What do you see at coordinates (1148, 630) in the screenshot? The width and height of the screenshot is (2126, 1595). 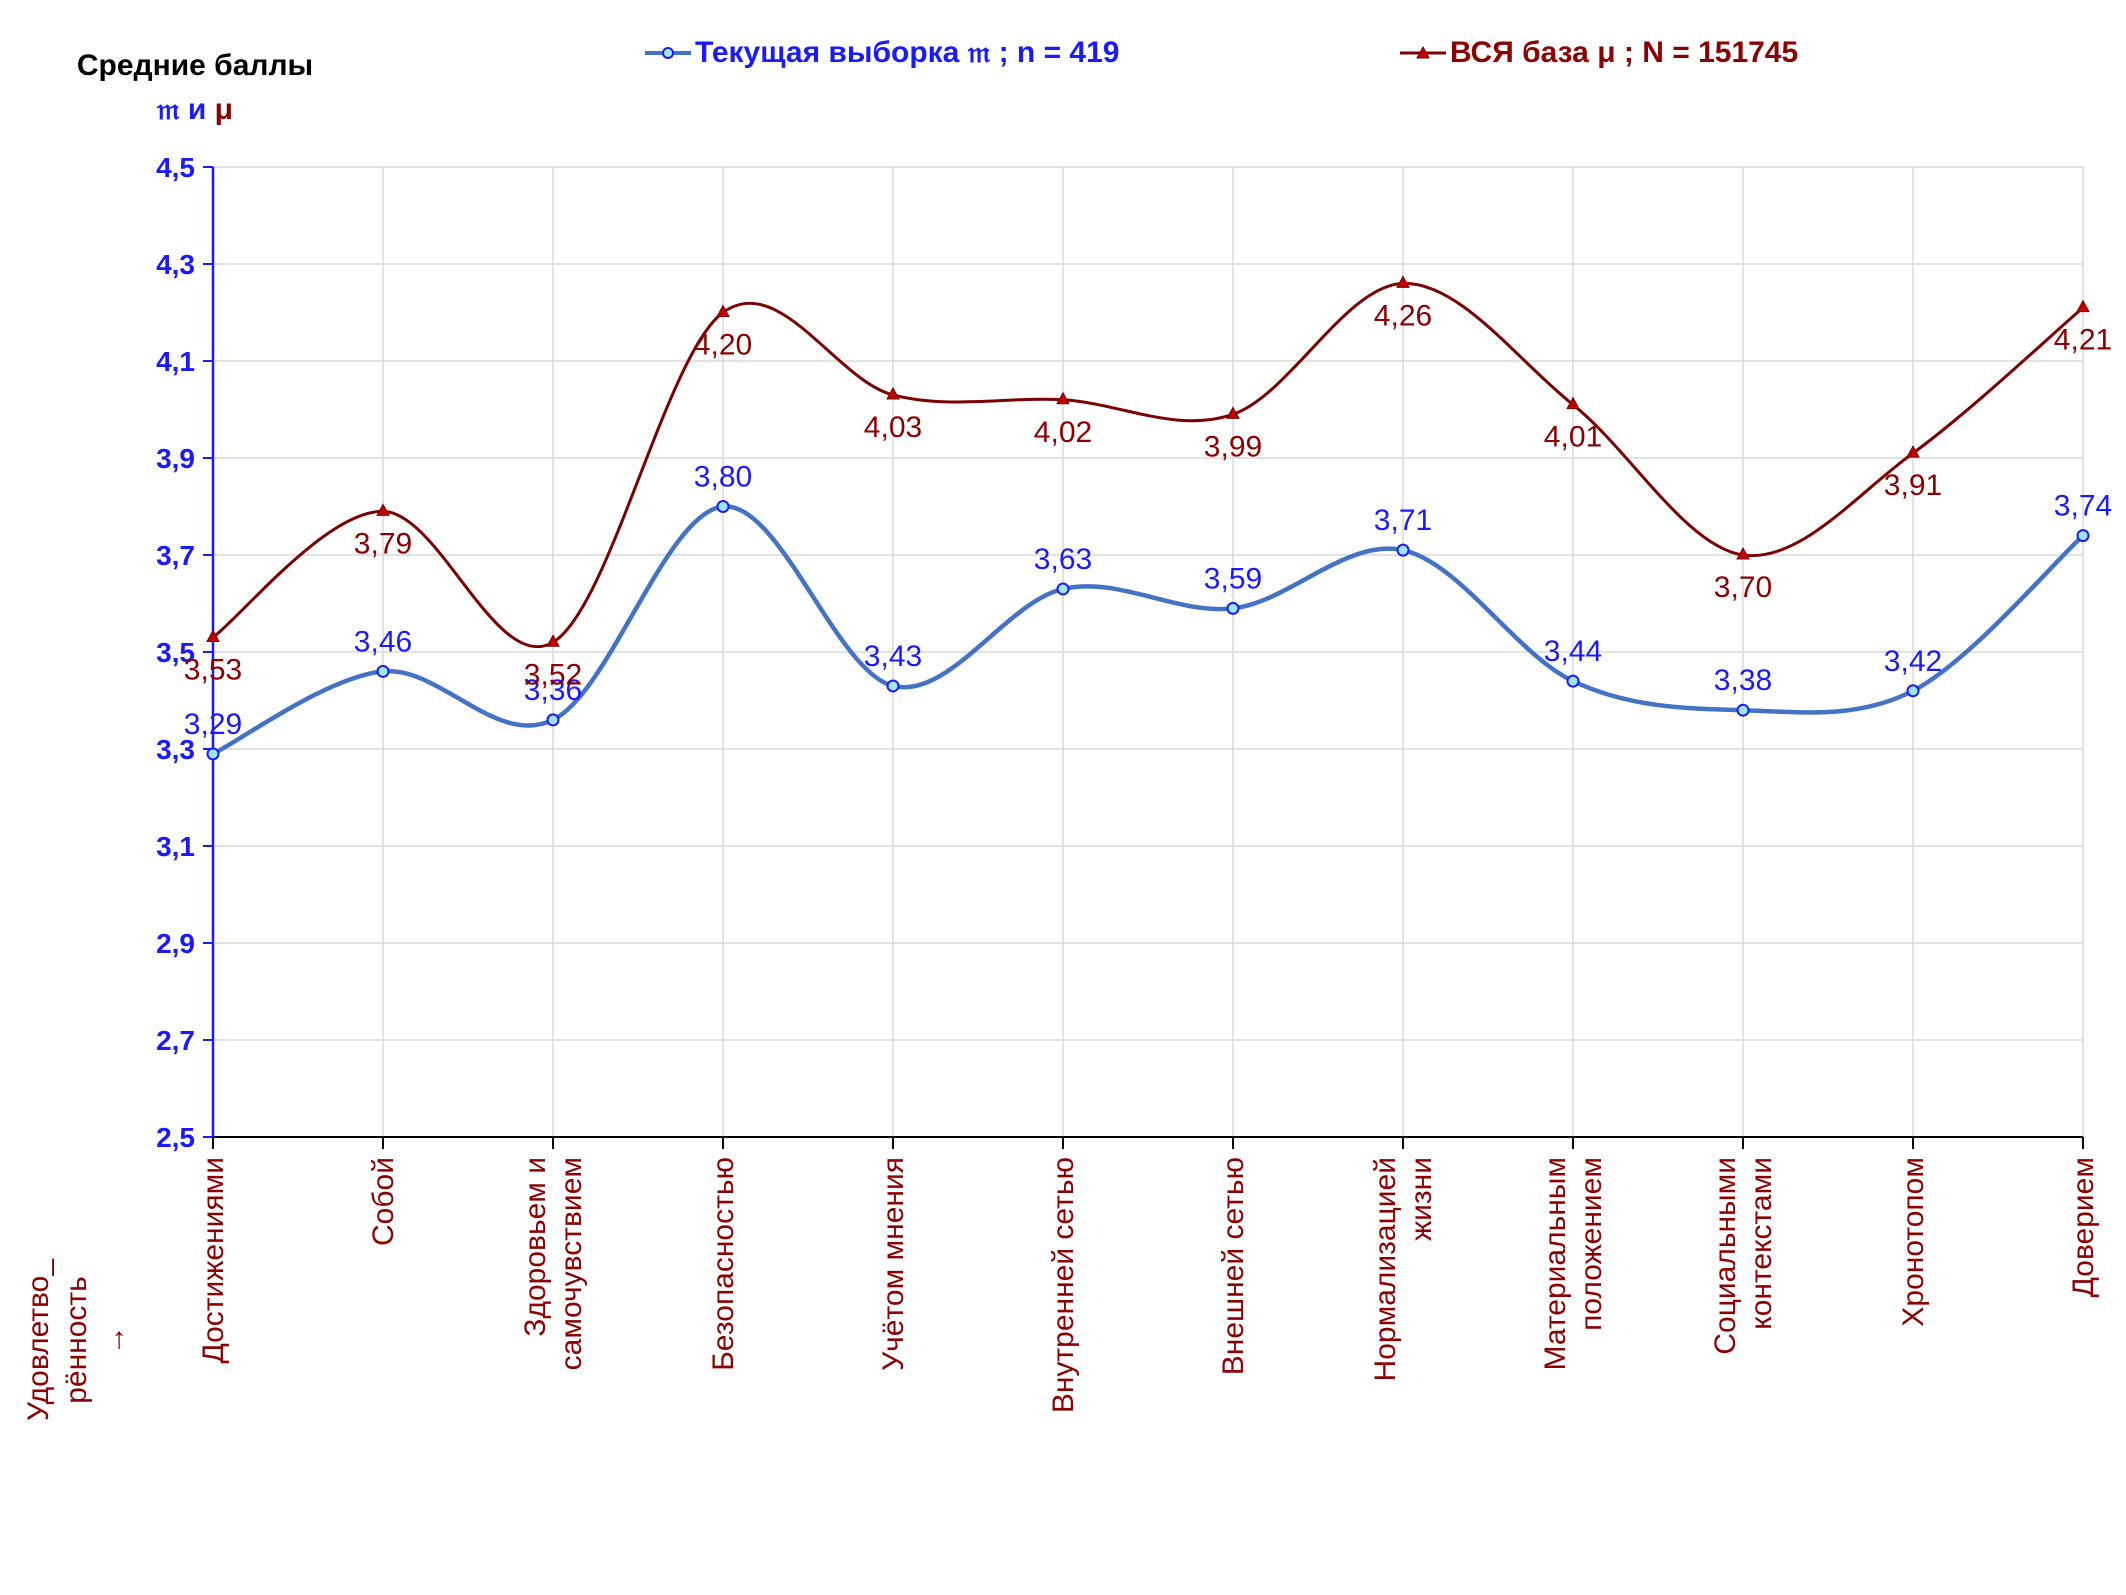 I see `series-line-sample` at bounding box center [1148, 630].